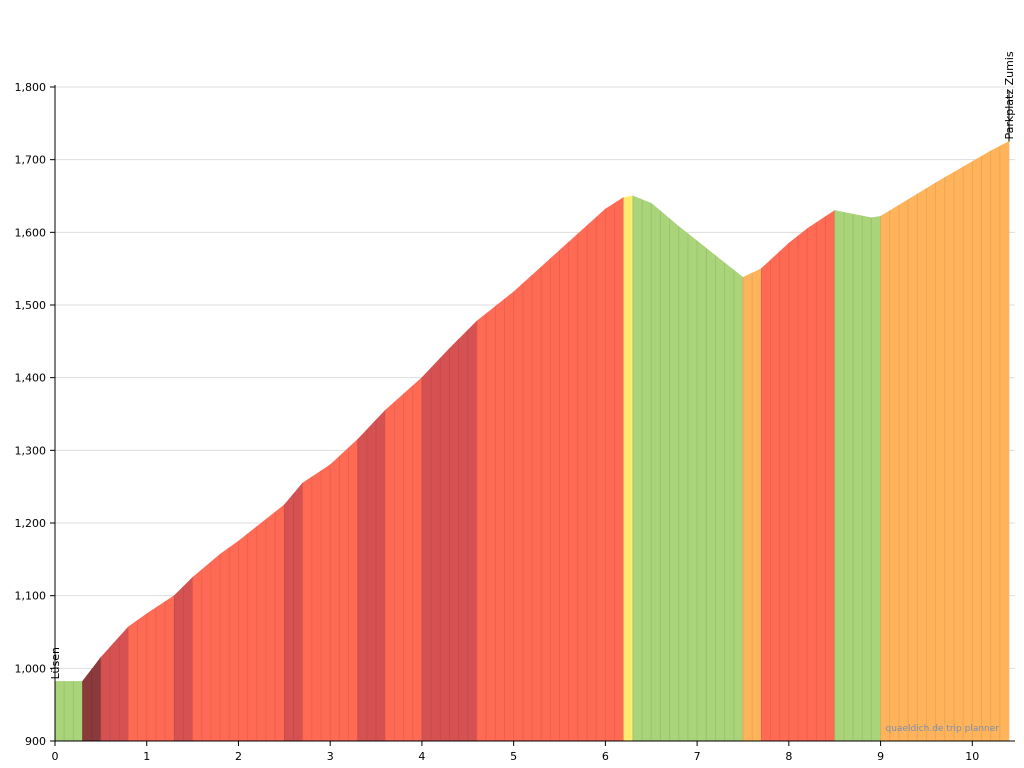  What do you see at coordinates (31, 160) in the screenshot?
I see `y-tick-label: 1,700` at bounding box center [31, 160].